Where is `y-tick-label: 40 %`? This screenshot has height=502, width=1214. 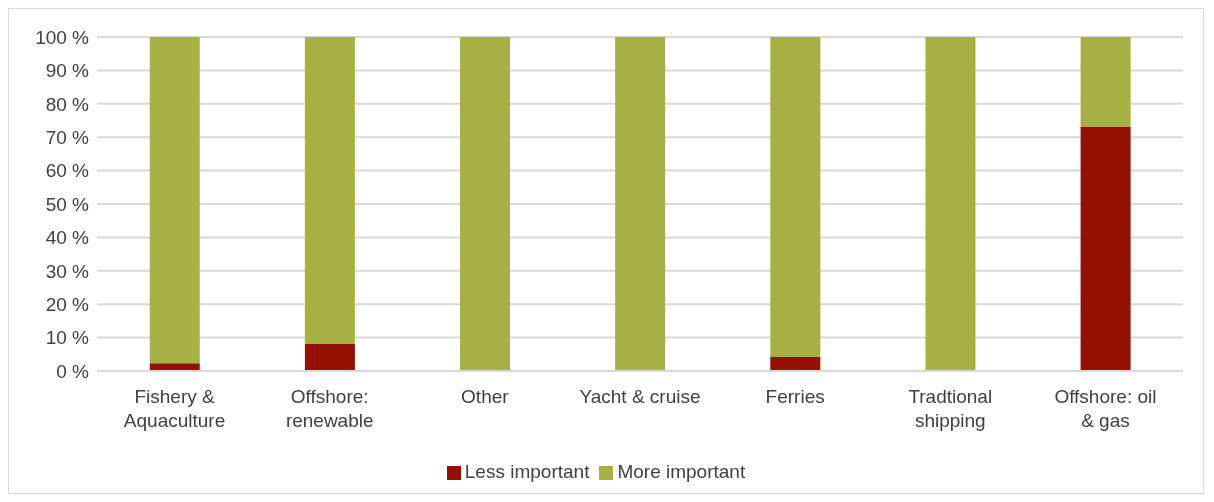 y-tick-label: 40 % is located at coordinates (67, 238).